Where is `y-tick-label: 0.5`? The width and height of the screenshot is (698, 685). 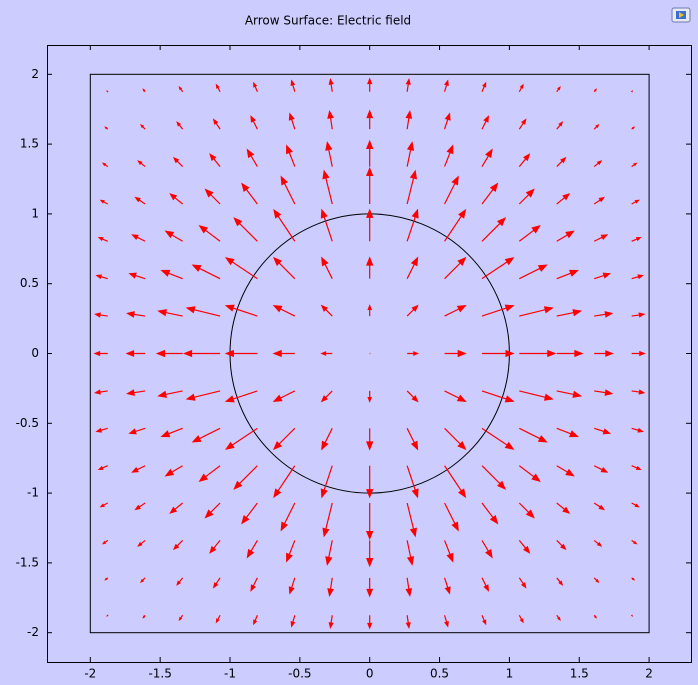 y-tick-label: 0.5 is located at coordinates (29, 283).